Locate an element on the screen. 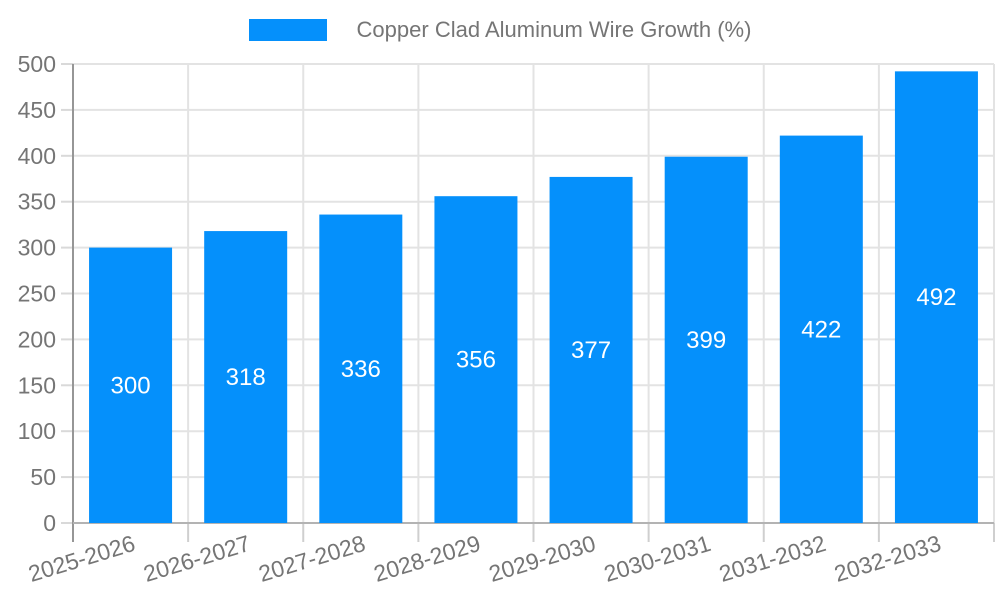 The width and height of the screenshot is (1000, 600). bar-value-label: 336 is located at coordinates (361, 369).